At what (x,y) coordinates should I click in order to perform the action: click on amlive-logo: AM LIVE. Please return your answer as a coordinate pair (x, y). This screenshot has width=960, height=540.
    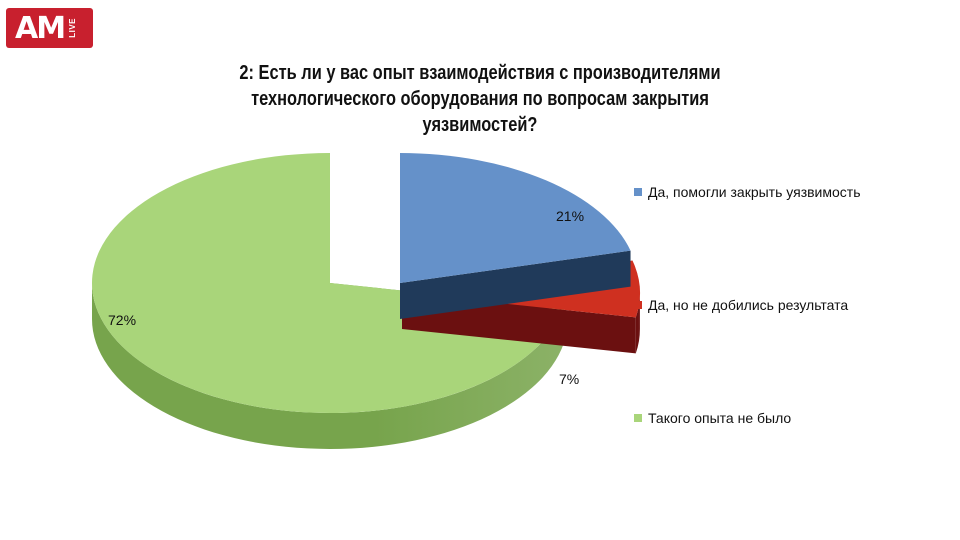
    Looking at the image, I should click on (49, 28).